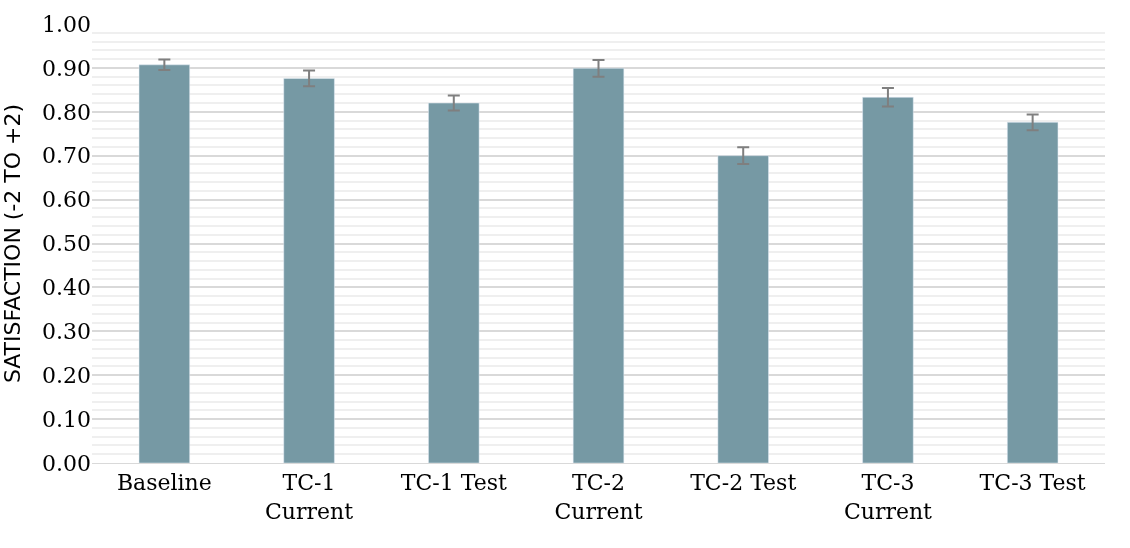 This screenshot has width=1130, height=548. What do you see at coordinates (66, 200) in the screenshot?
I see `y-tick-label: 0.60` at bounding box center [66, 200].